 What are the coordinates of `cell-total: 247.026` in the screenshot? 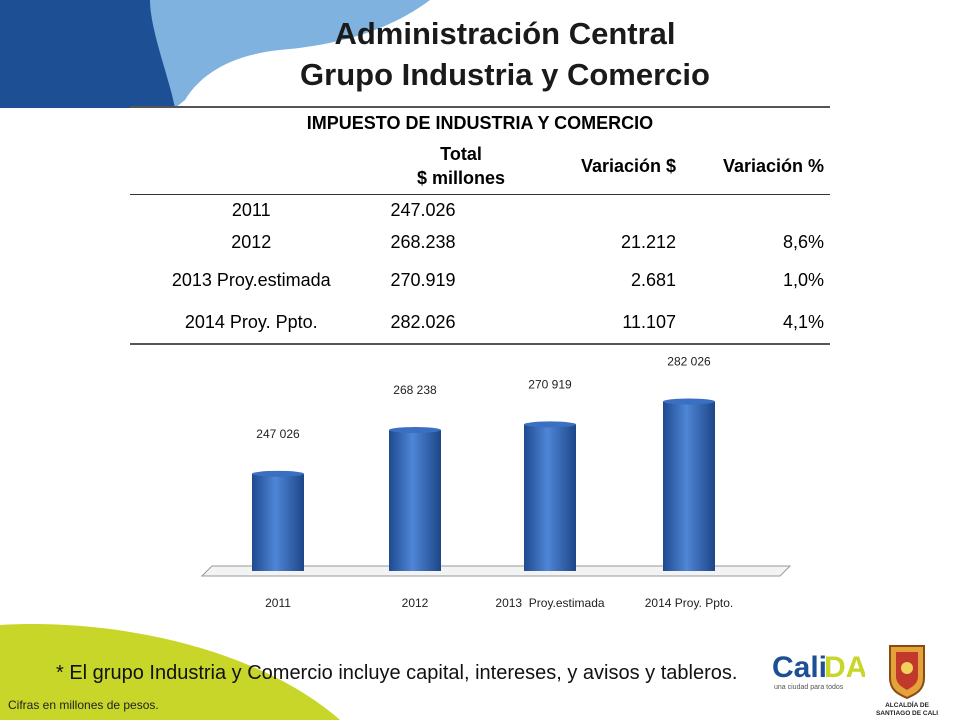 It's located at (423, 209).